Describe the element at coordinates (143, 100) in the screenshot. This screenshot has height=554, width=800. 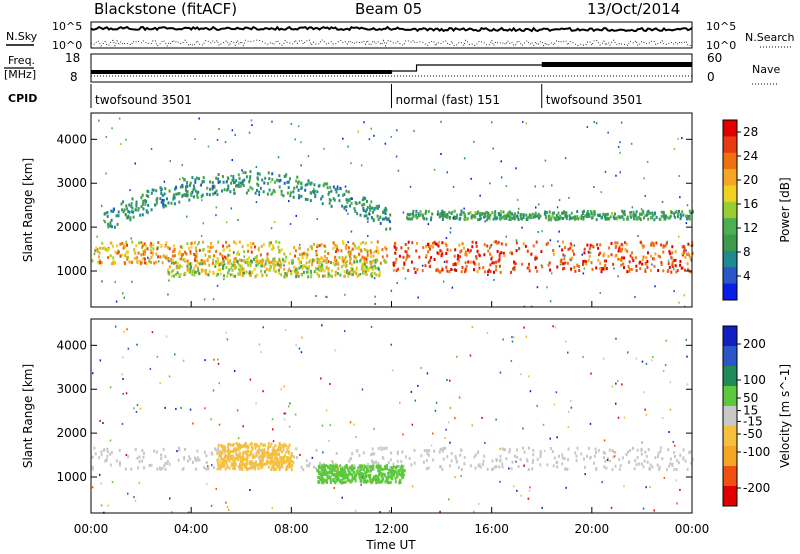
I see `cpid-segment-label: twofsound 3501` at that location.